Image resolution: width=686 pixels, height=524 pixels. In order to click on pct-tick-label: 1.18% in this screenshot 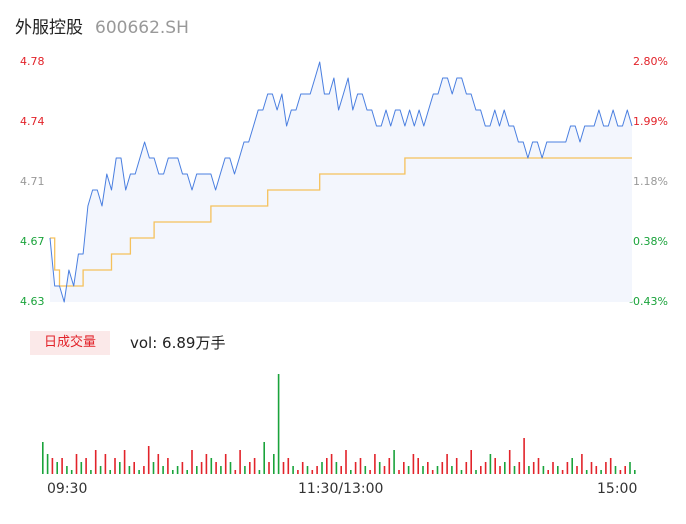, I will do `click(650, 181)`.